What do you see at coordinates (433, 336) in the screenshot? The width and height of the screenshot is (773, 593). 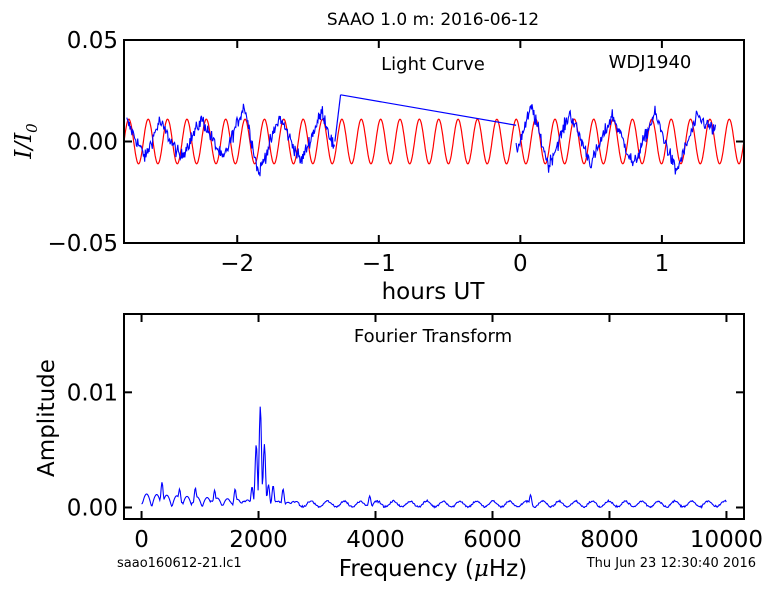 I see `fourier-transform-label: Fourier Transform` at bounding box center [433, 336].